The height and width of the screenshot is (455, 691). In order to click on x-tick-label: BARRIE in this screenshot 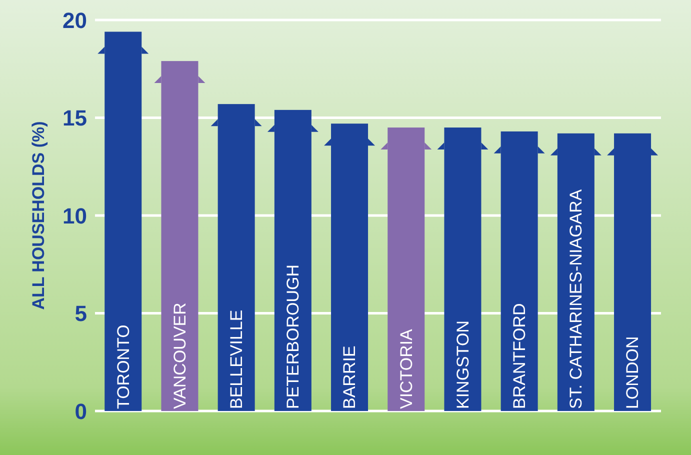, I will do `click(350, 377)`.